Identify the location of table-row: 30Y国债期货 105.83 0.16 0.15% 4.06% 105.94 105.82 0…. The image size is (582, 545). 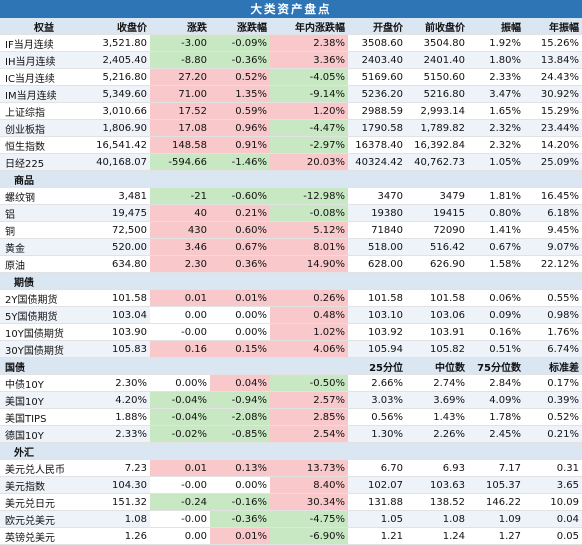
(291, 349).